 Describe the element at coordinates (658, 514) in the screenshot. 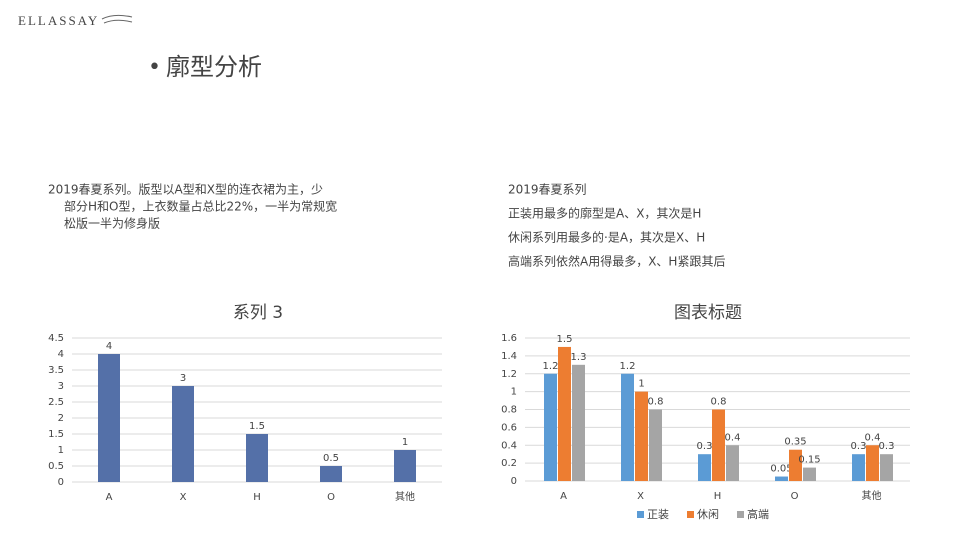

I see `legend-label: 正装` at that location.